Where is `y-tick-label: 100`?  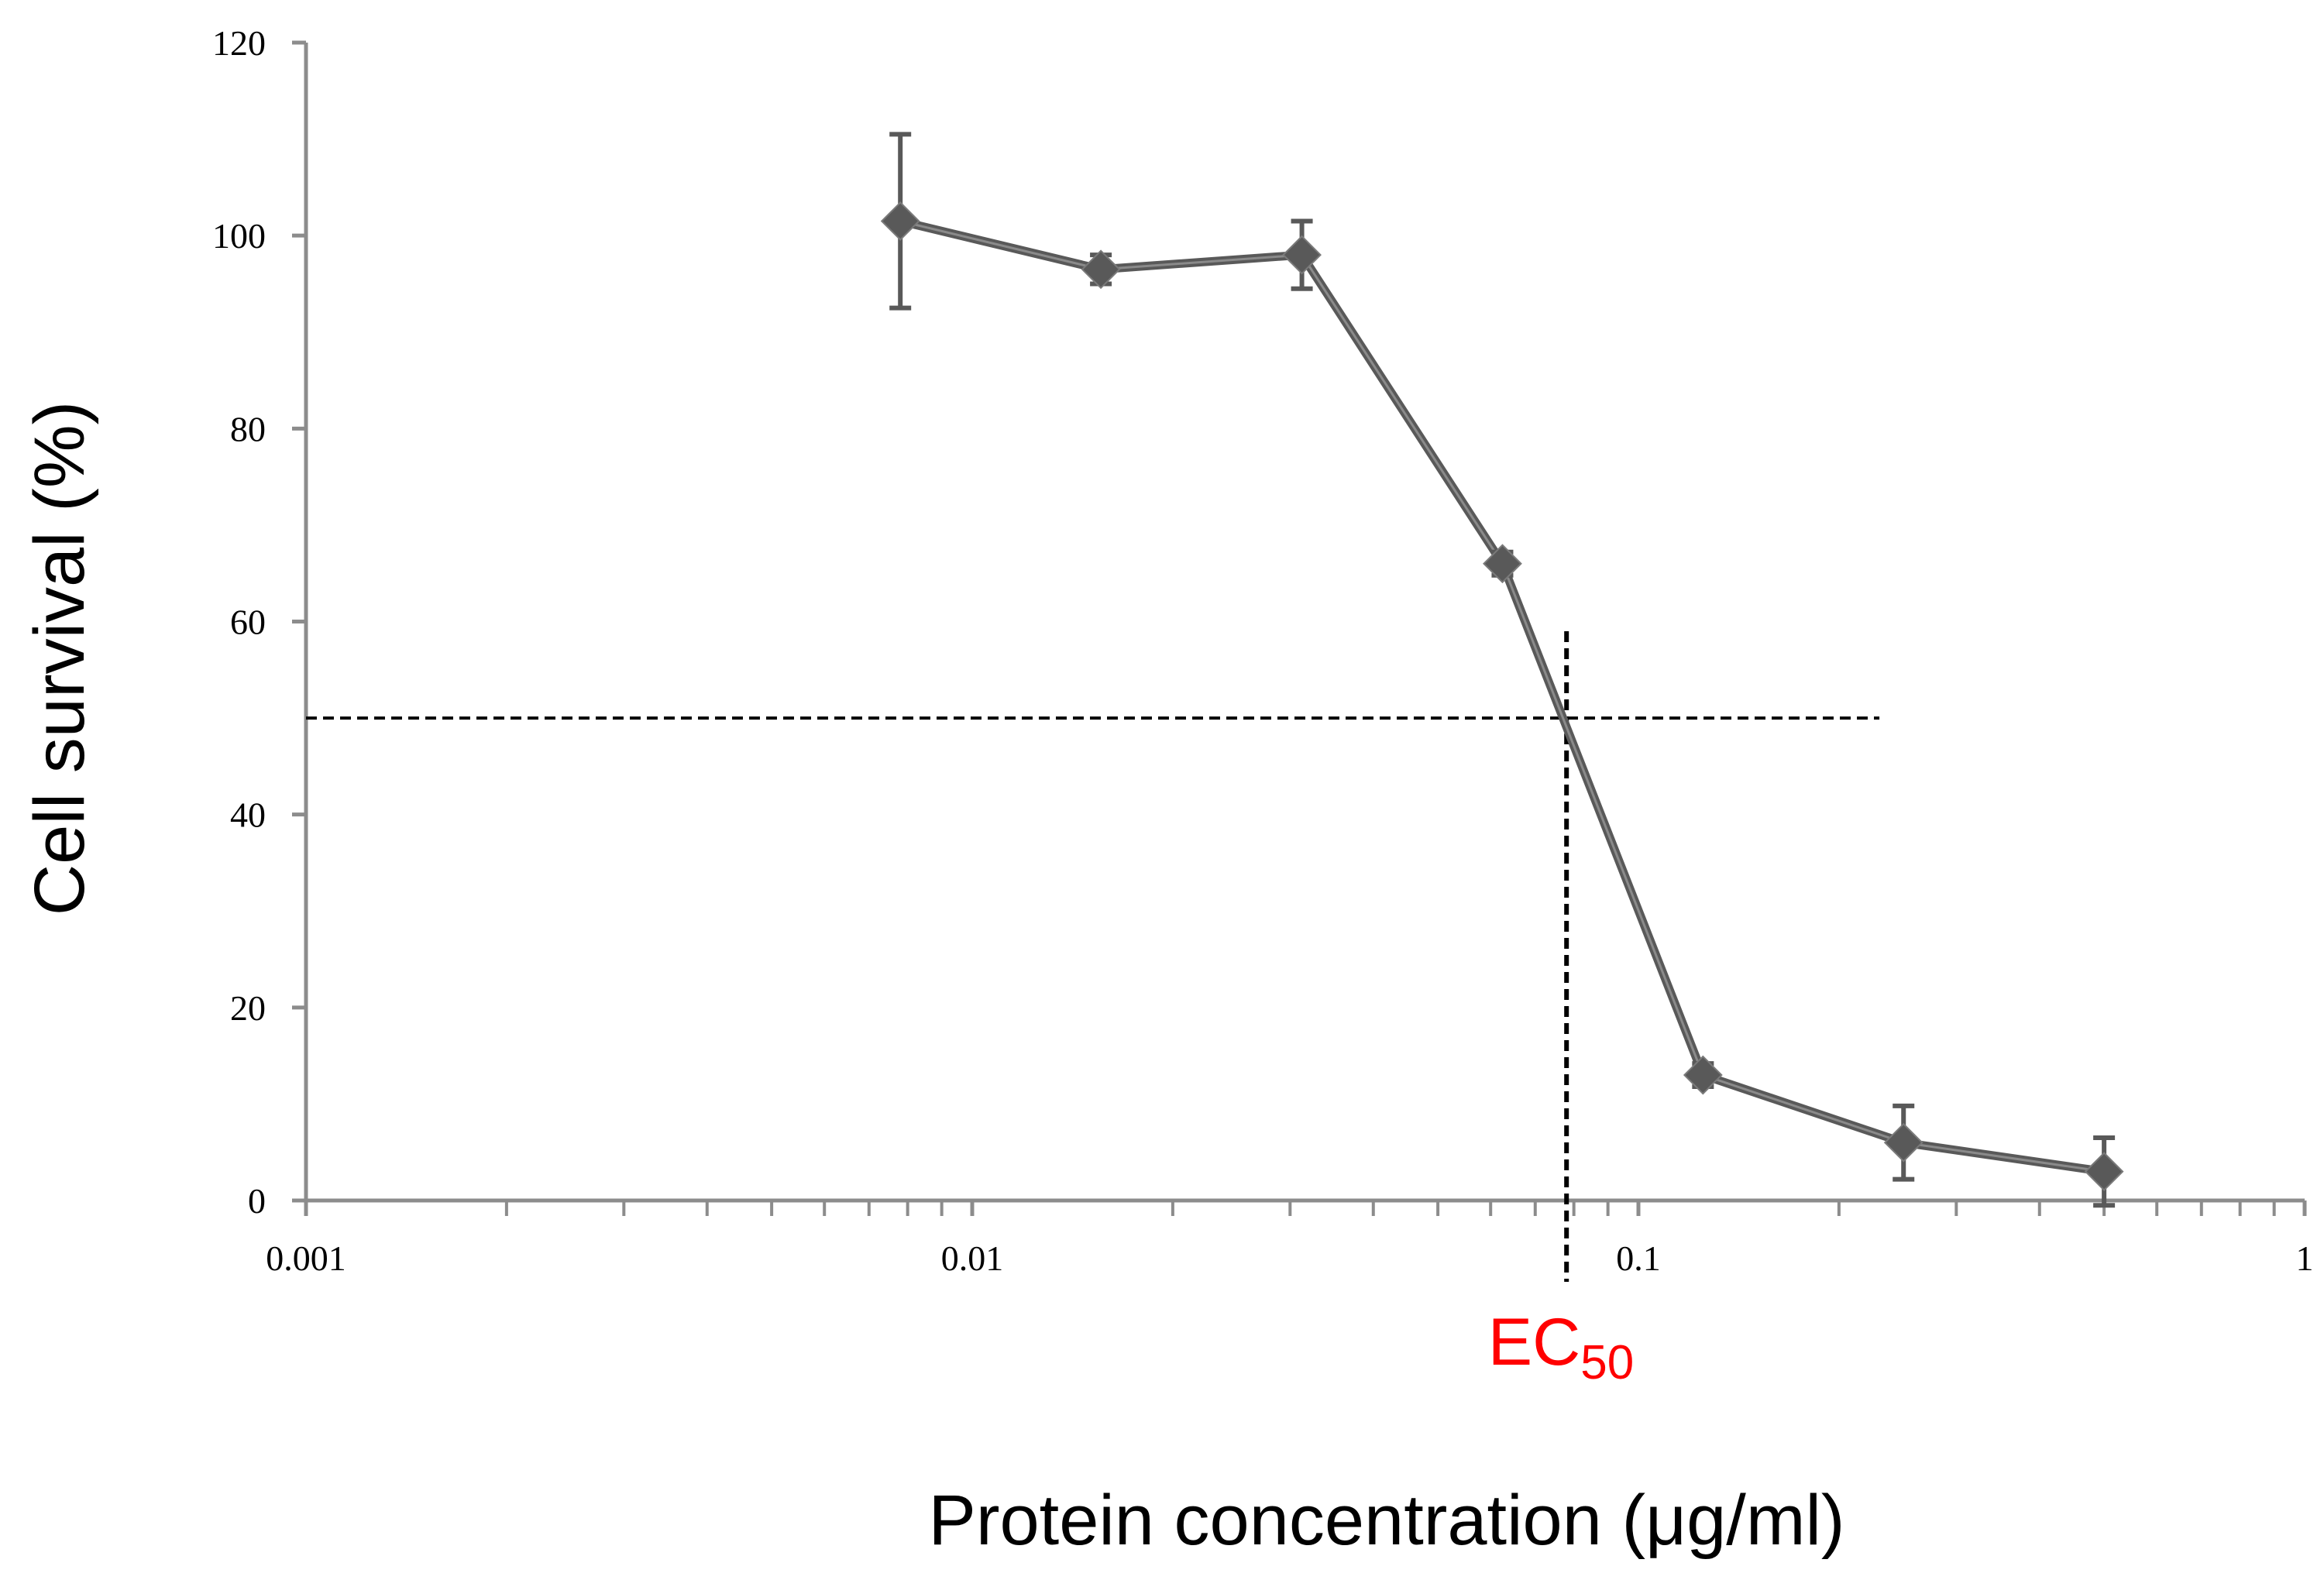 y-tick-label: 100 is located at coordinates (239, 236).